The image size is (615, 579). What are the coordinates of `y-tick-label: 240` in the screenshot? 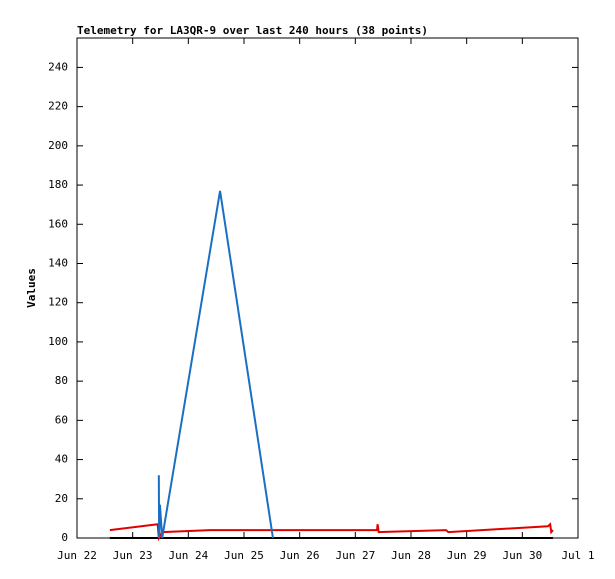 It's located at (58, 66).